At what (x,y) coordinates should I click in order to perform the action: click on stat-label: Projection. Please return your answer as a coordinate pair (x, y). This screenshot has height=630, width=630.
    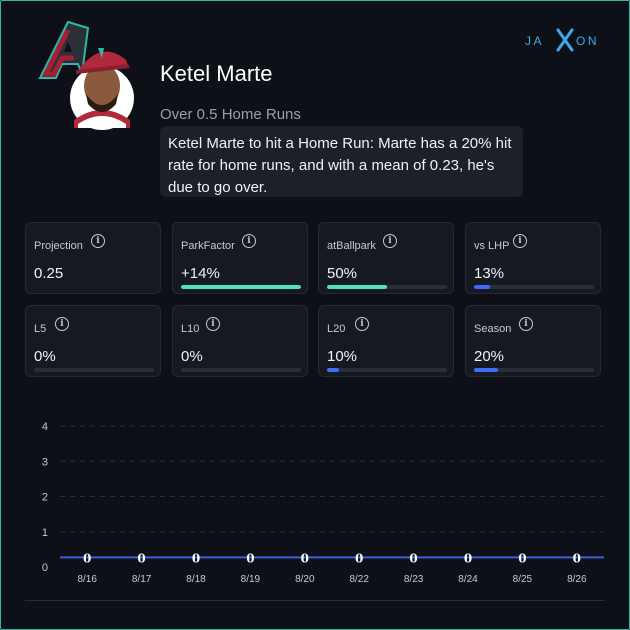
    Looking at the image, I should click on (58, 246).